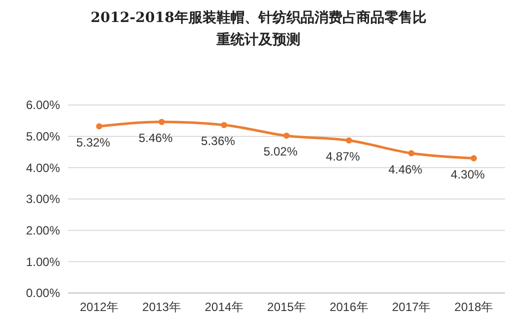  What do you see at coordinates (349, 307) in the screenshot?
I see `x-tick-label: 2016年` at bounding box center [349, 307].